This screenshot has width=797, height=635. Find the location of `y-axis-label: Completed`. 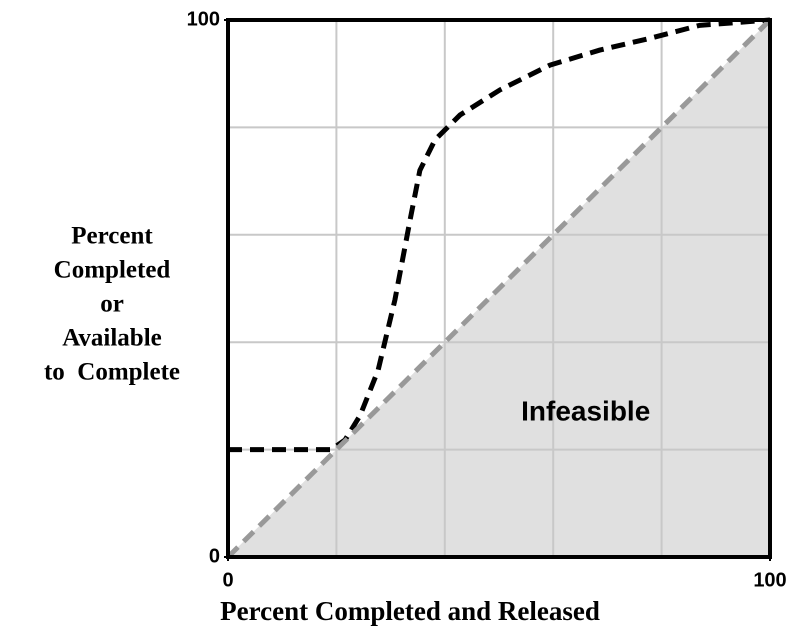

y-axis-label: Completed is located at coordinates (112, 270).